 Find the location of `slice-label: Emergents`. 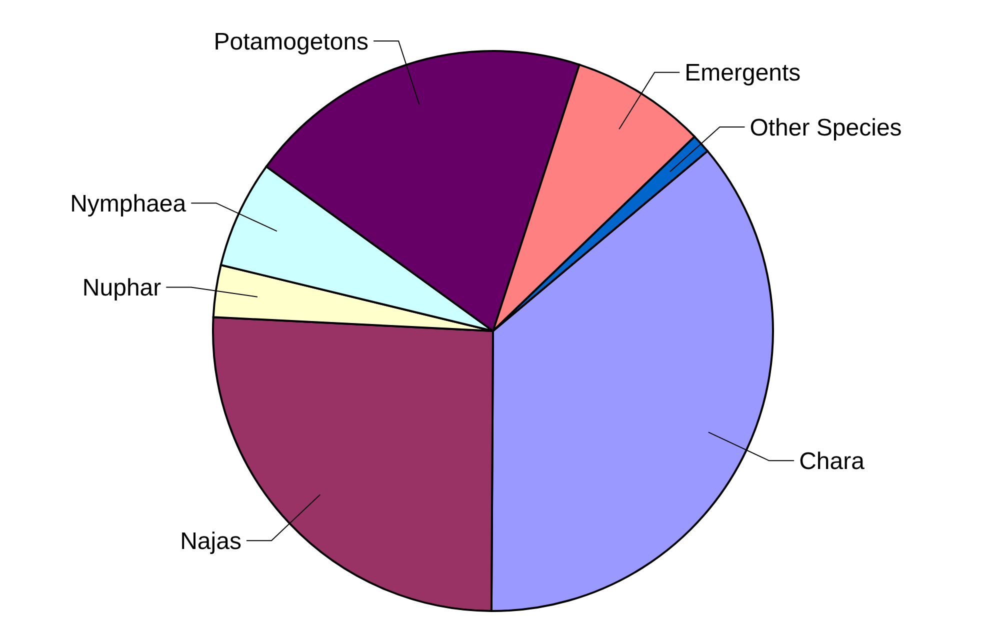

slice-label: Emergents is located at coordinates (742, 73).